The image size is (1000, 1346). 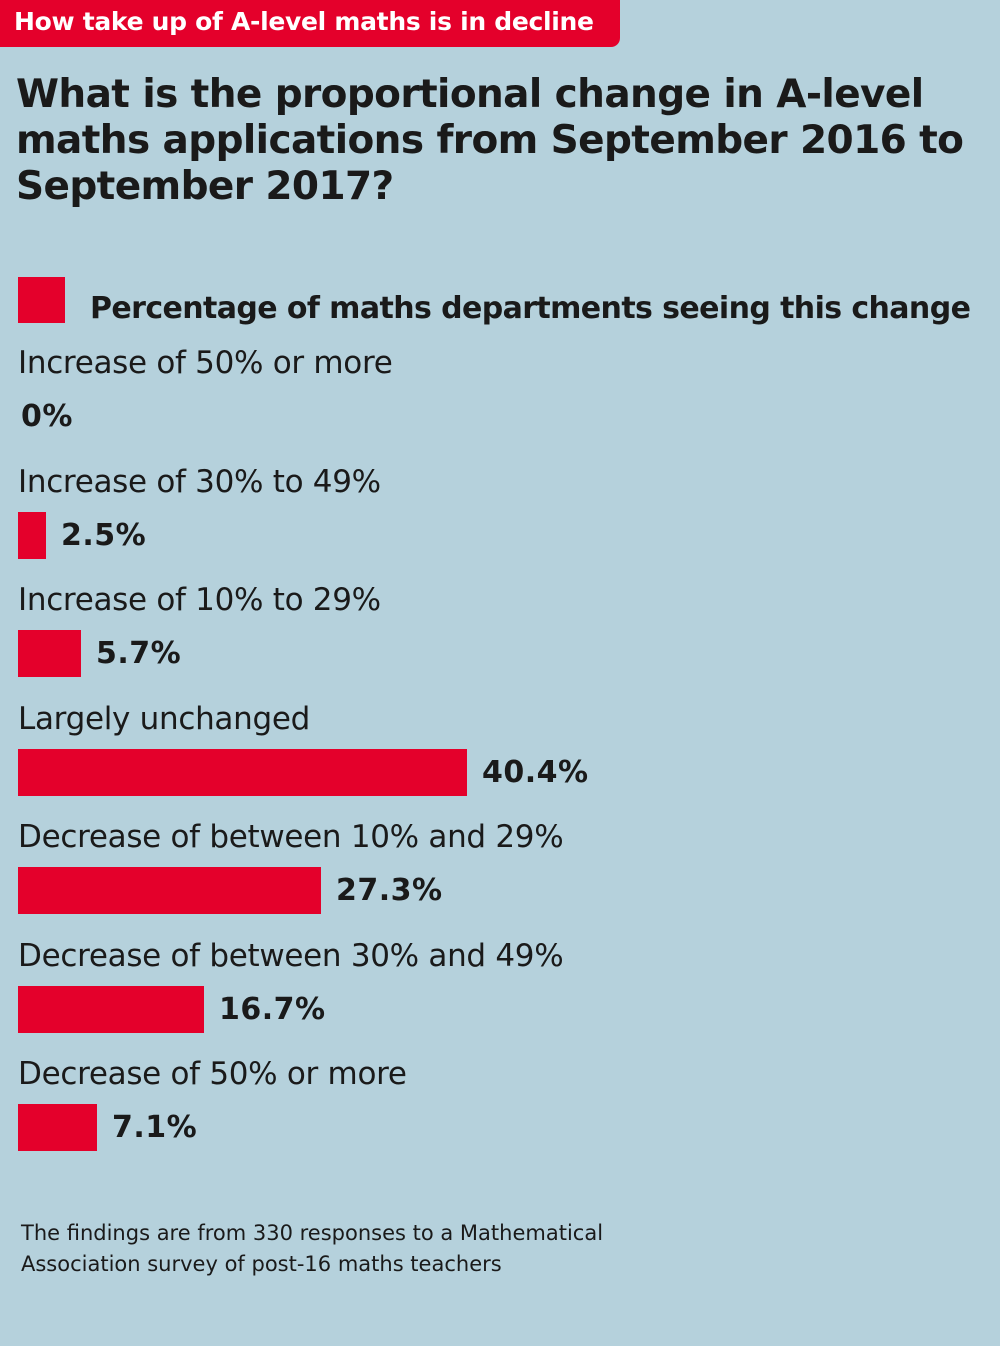 I want to click on value-label: 27.3%, so click(x=389, y=890).